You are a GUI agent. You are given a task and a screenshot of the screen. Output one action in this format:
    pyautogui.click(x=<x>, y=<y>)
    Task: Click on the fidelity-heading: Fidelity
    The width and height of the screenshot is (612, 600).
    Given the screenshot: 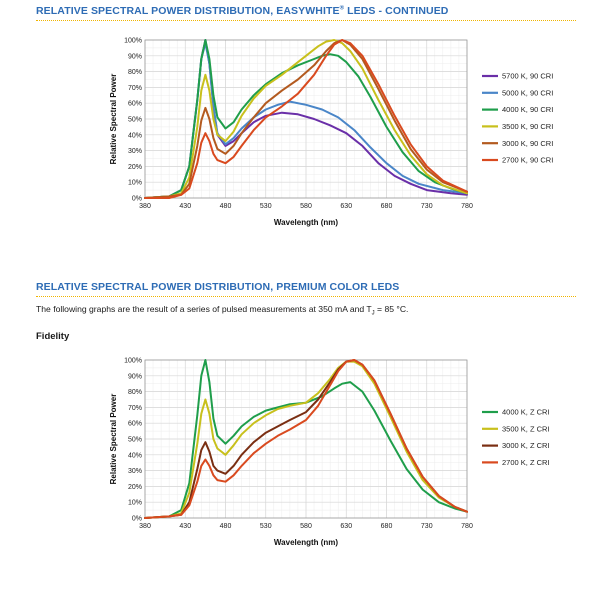 What is the action you would take?
    pyautogui.click(x=53, y=336)
    